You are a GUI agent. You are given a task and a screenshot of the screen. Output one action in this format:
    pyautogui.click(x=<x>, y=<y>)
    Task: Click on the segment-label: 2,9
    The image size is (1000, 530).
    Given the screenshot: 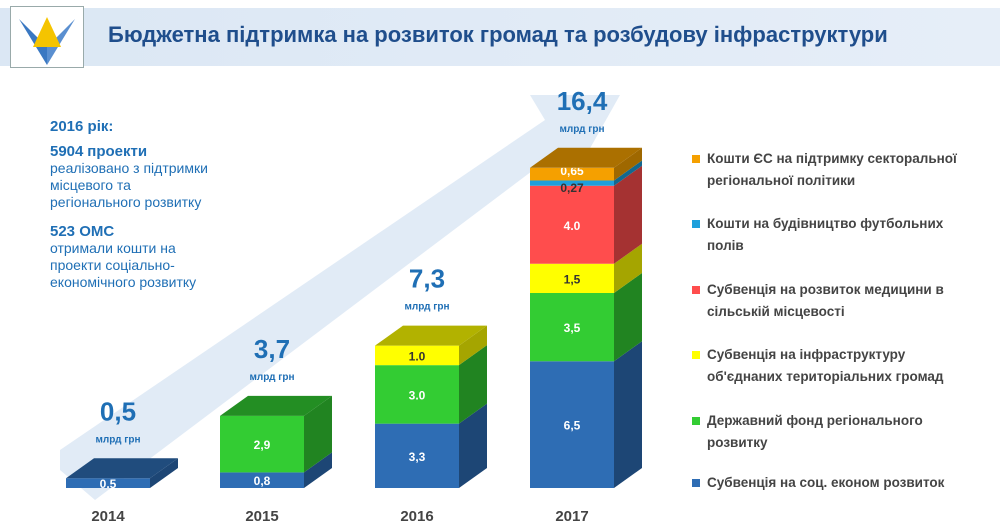 What is the action you would take?
    pyautogui.click(x=262, y=445)
    